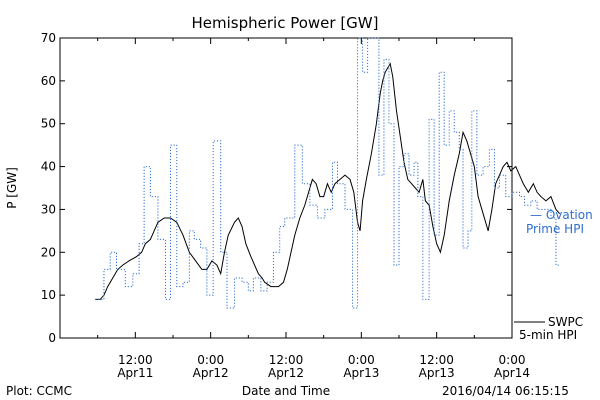 The image size is (600, 400). Describe the element at coordinates (135, 373) in the screenshot. I see `x-tick-date: Apr11` at that location.